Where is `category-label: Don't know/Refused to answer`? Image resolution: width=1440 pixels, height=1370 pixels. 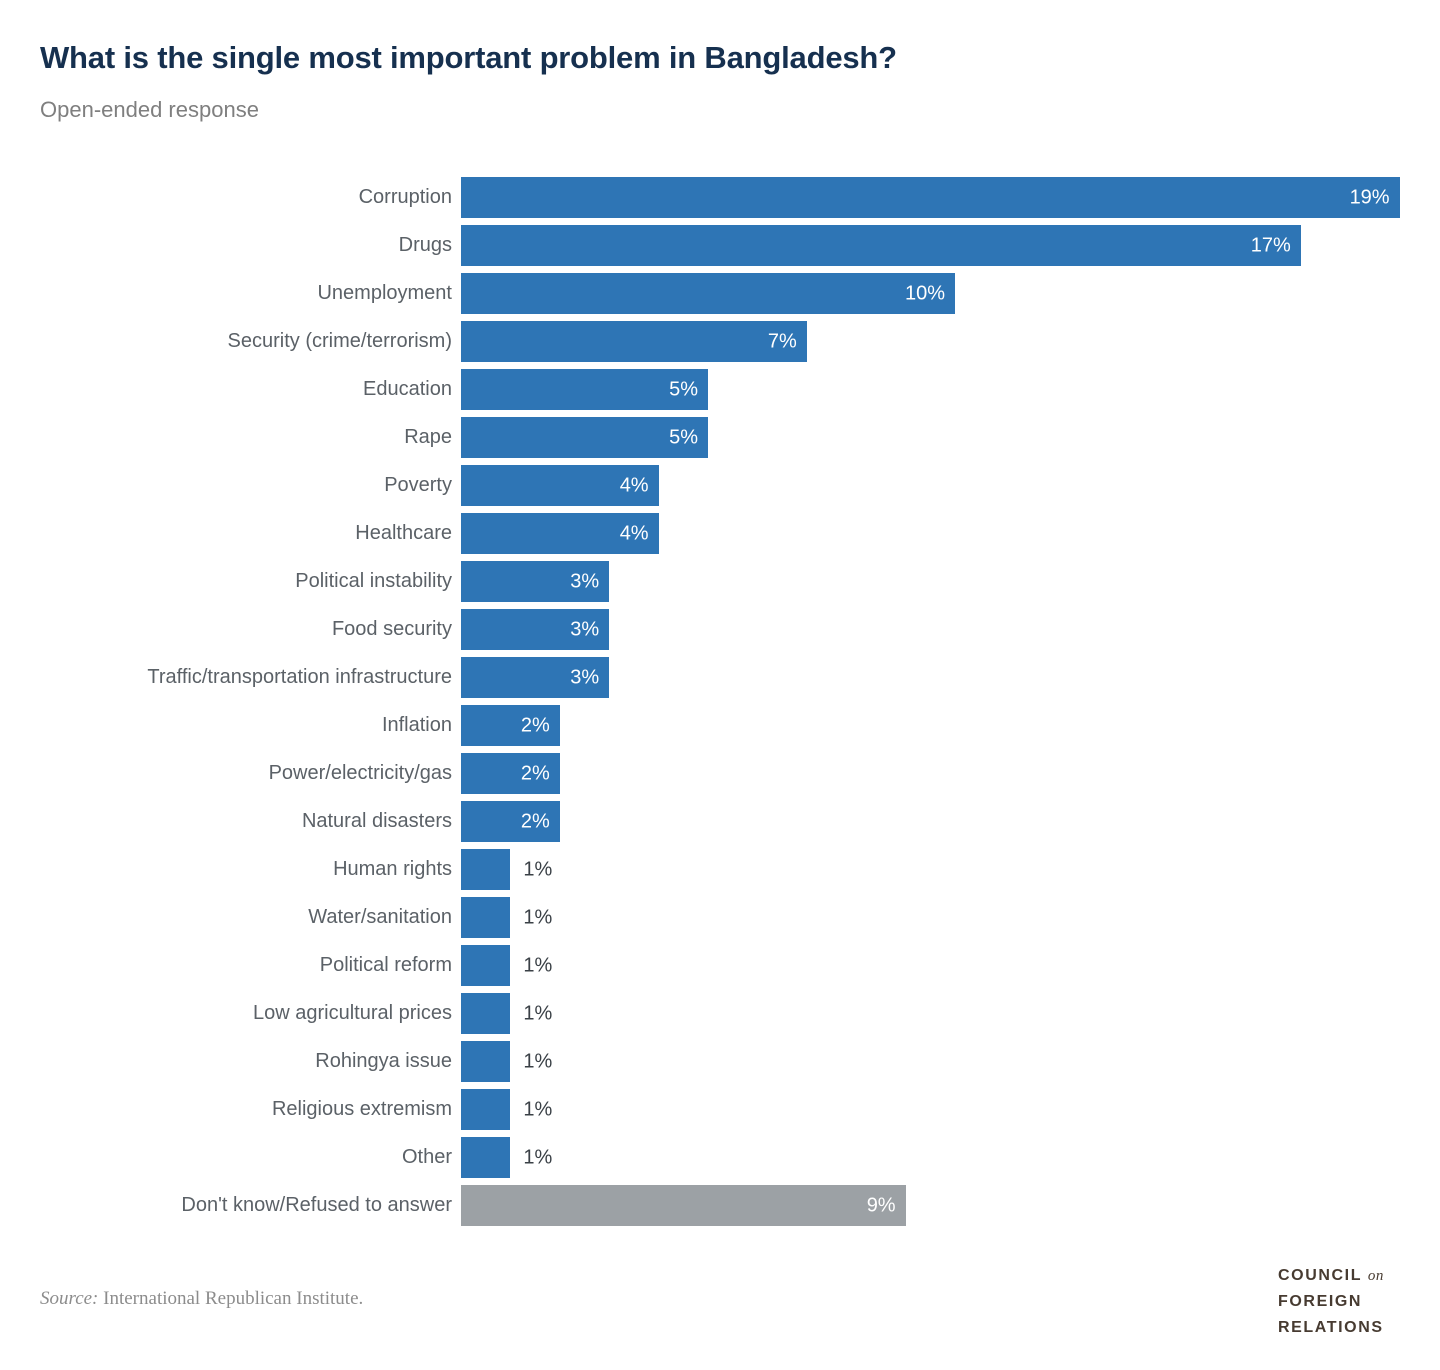 category-label: Don't know/Refused to answer is located at coordinates (316, 1205).